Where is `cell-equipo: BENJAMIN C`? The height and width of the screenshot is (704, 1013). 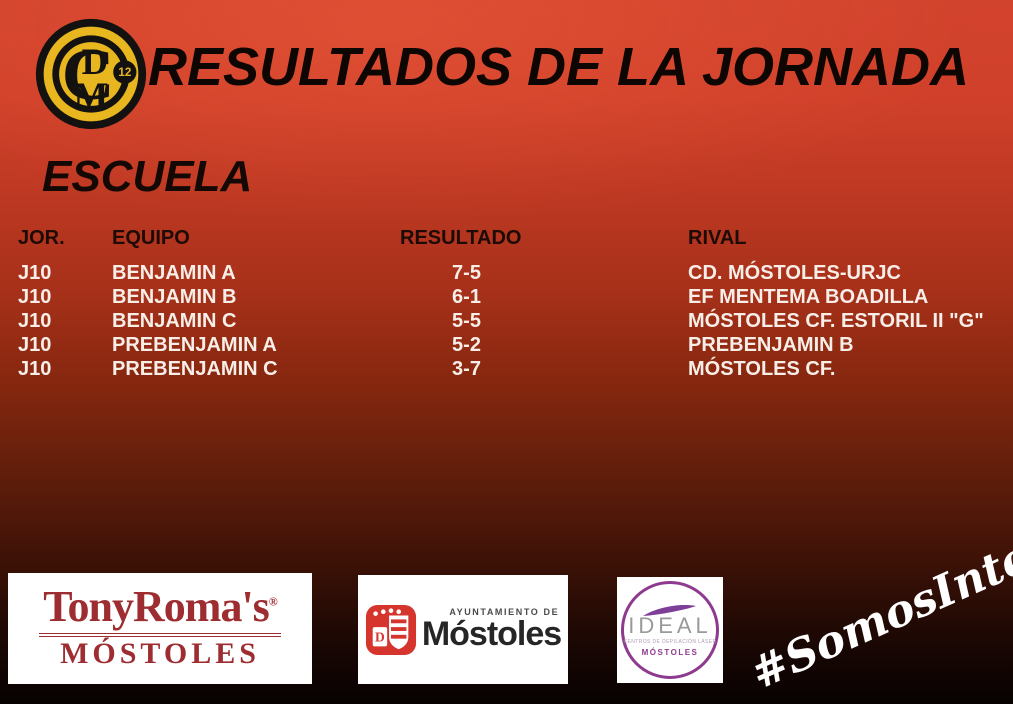
cell-equipo: BENJAMIN C is located at coordinates (174, 321).